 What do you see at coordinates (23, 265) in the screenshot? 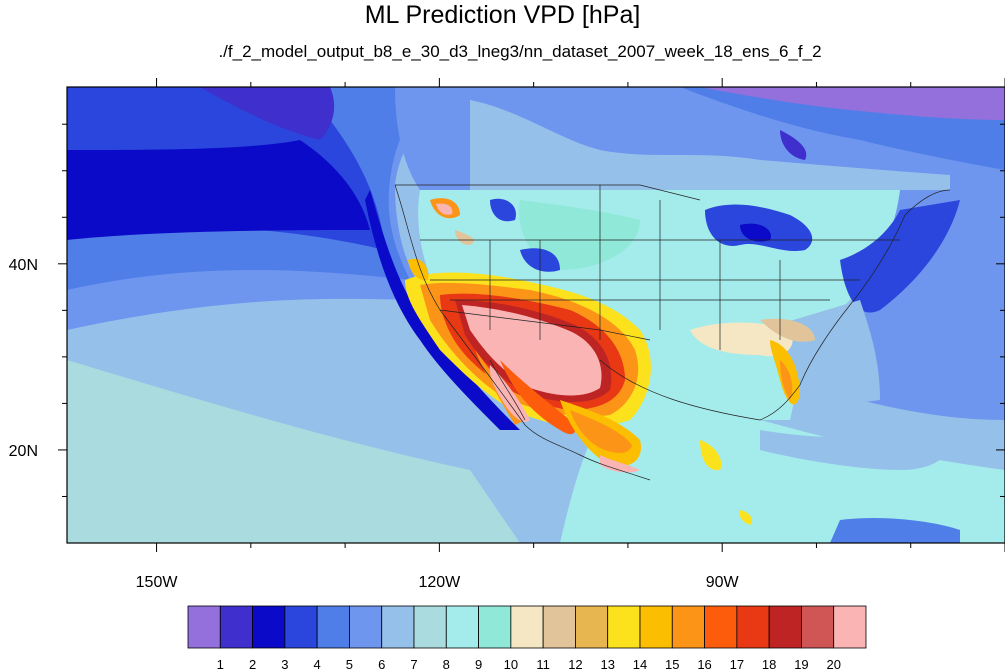
I see `y-tick-label: 40N` at bounding box center [23, 265].